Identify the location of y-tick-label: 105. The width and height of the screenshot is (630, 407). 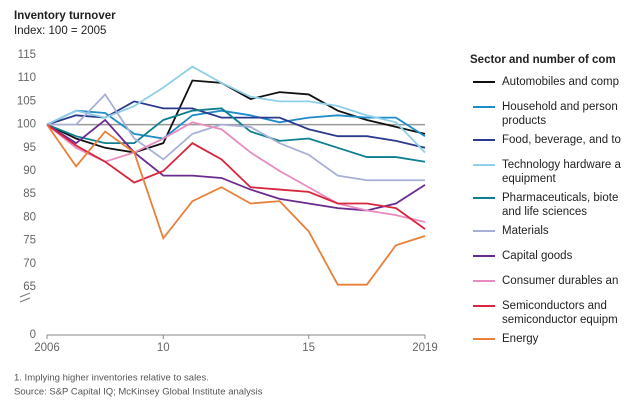
(26, 101).